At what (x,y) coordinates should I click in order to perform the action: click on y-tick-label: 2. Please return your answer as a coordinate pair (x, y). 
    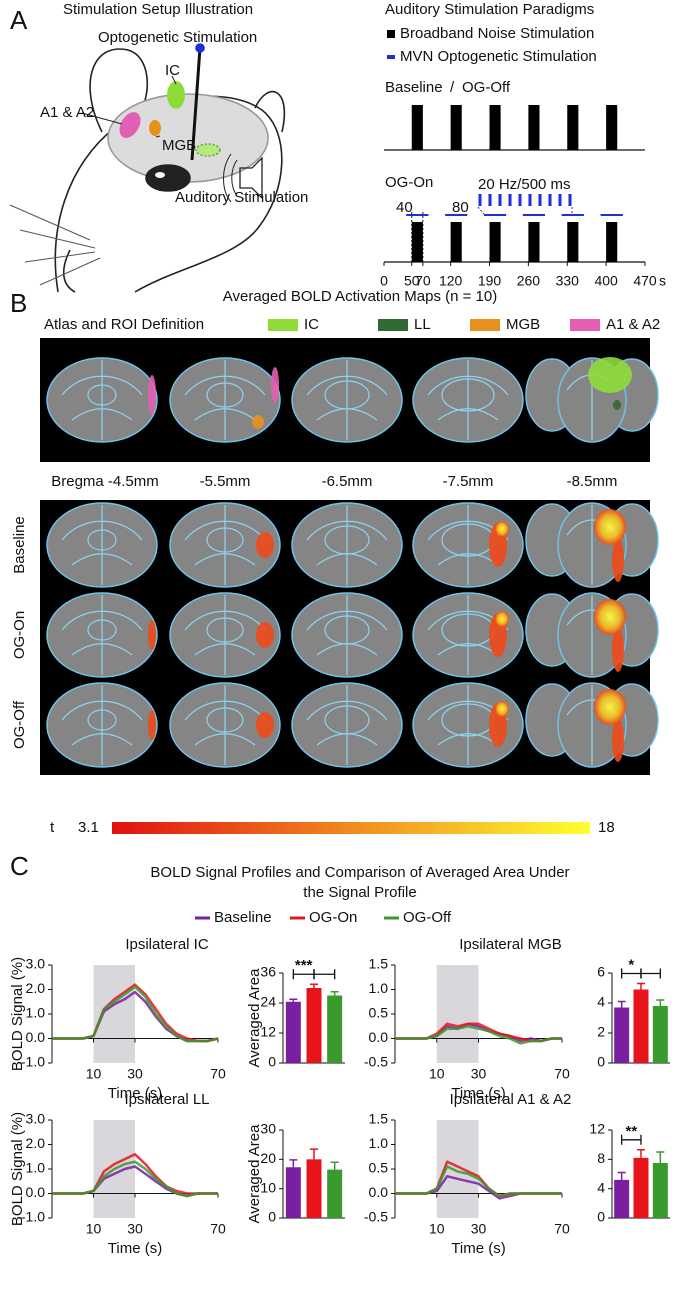
    Looking at the image, I should click on (601, 1032).